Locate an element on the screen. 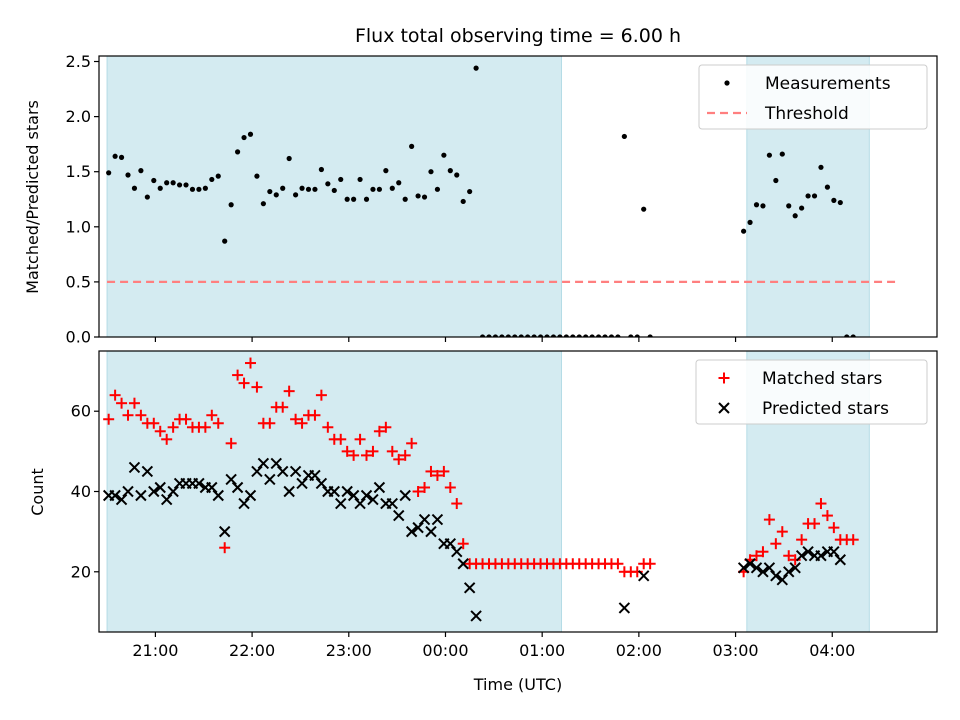  x-tick-label: 23:00 is located at coordinates (349, 650).